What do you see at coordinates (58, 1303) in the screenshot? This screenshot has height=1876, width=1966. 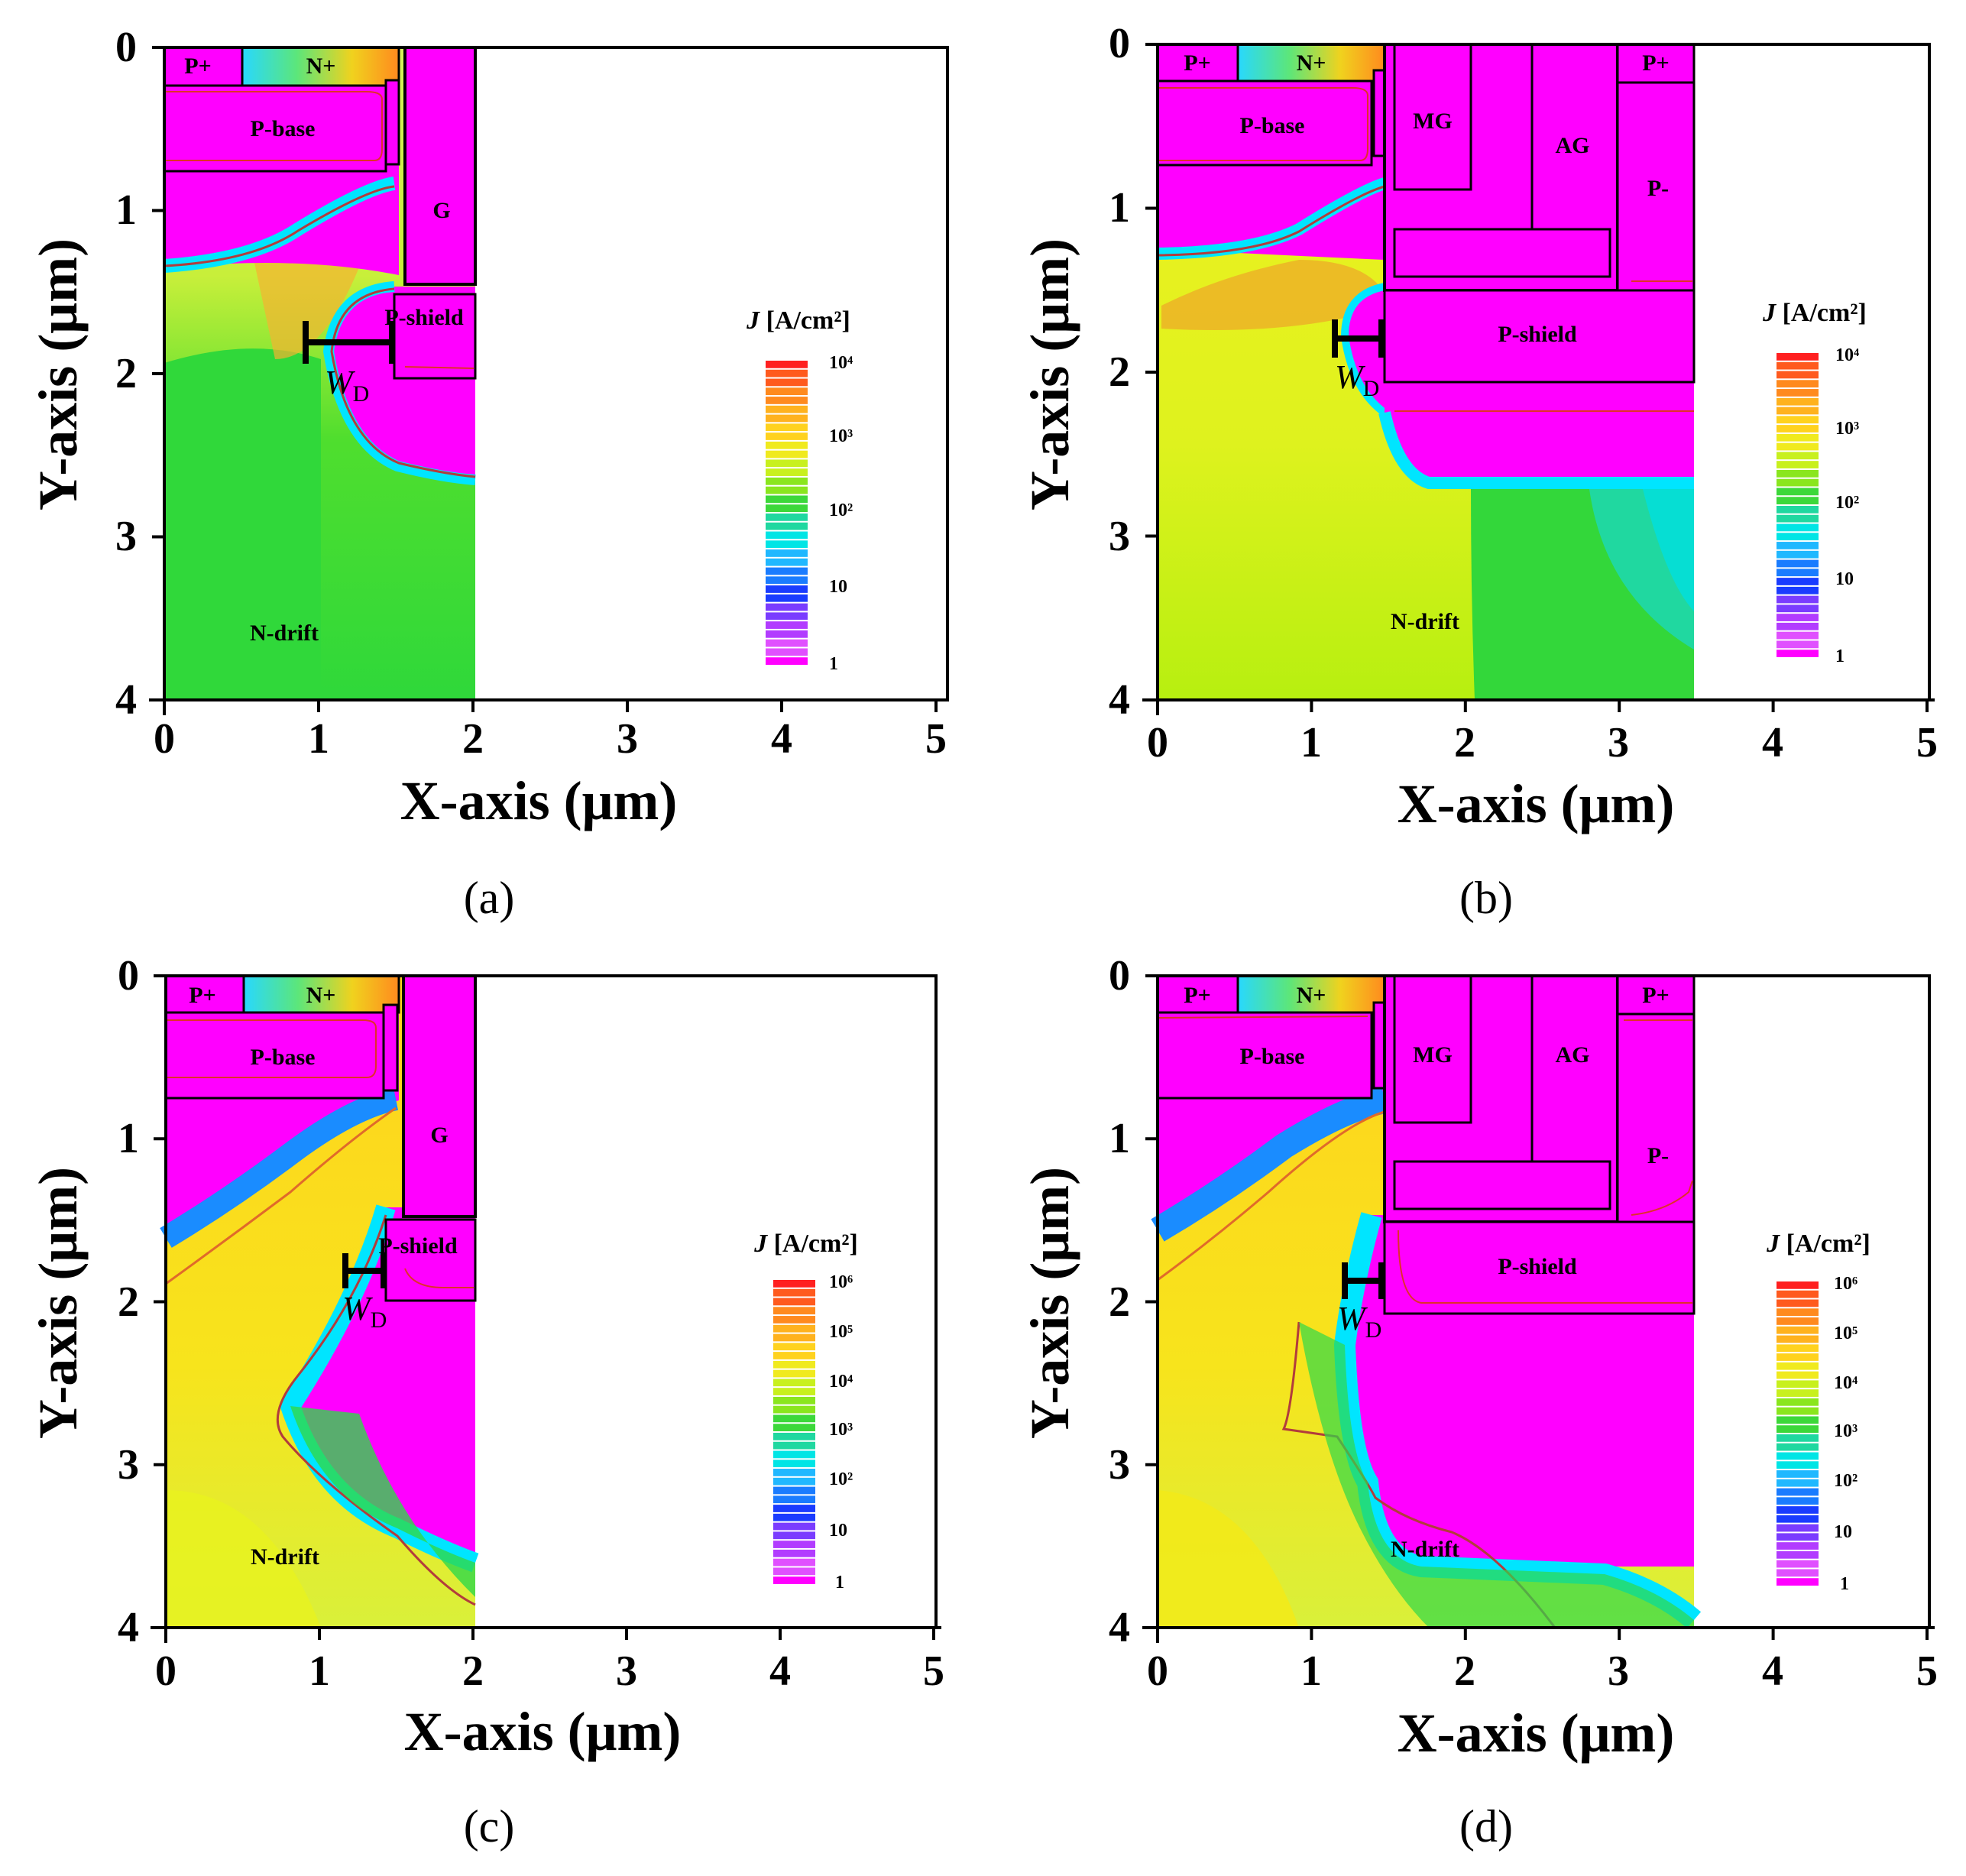 I see `y-axis-title: Y-axis (μm)` at bounding box center [58, 1303].